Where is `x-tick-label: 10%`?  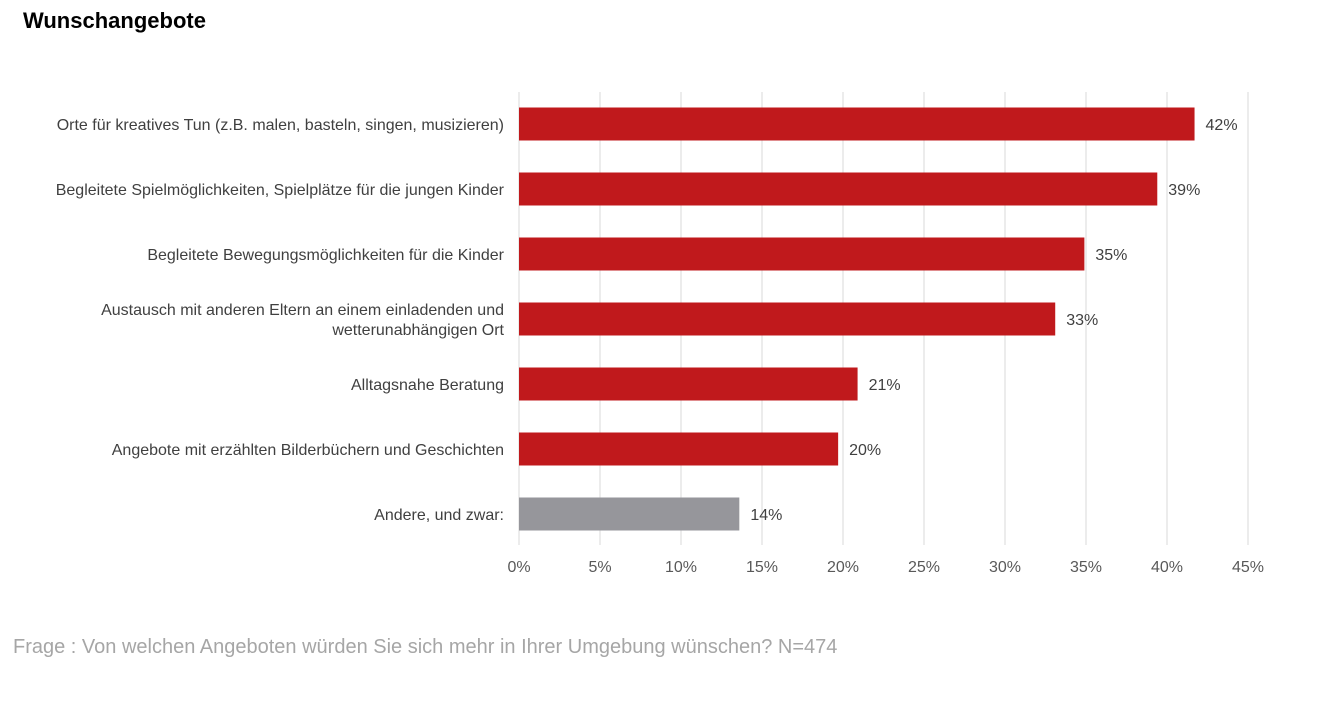
x-tick-label: 10% is located at coordinates (681, 567).